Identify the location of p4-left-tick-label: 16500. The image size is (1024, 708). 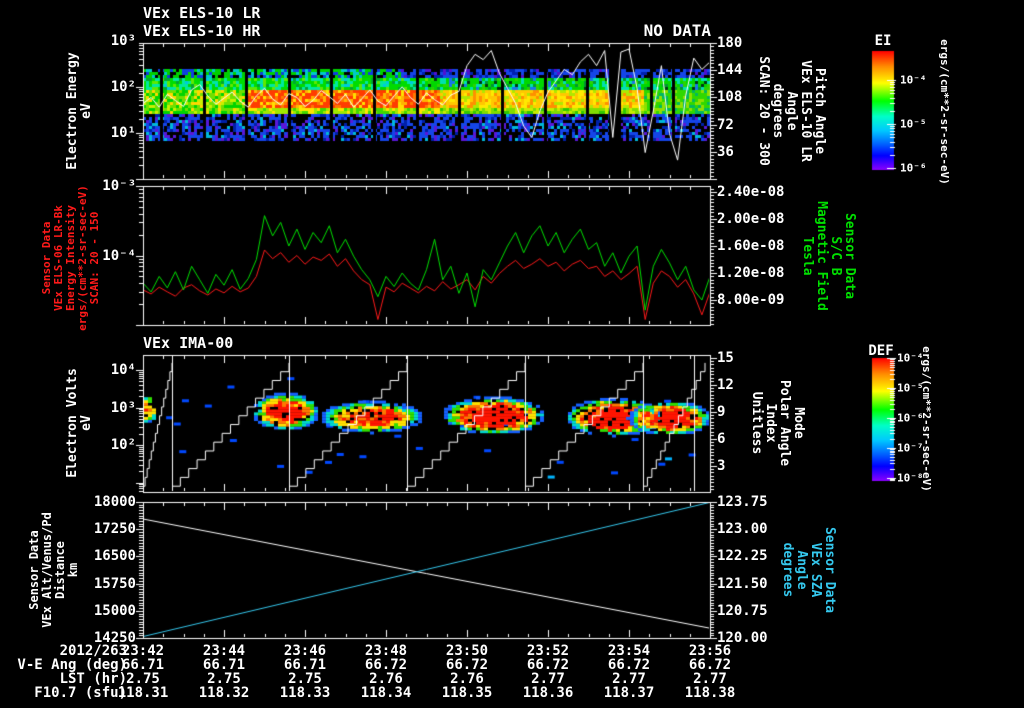
(114, 556).